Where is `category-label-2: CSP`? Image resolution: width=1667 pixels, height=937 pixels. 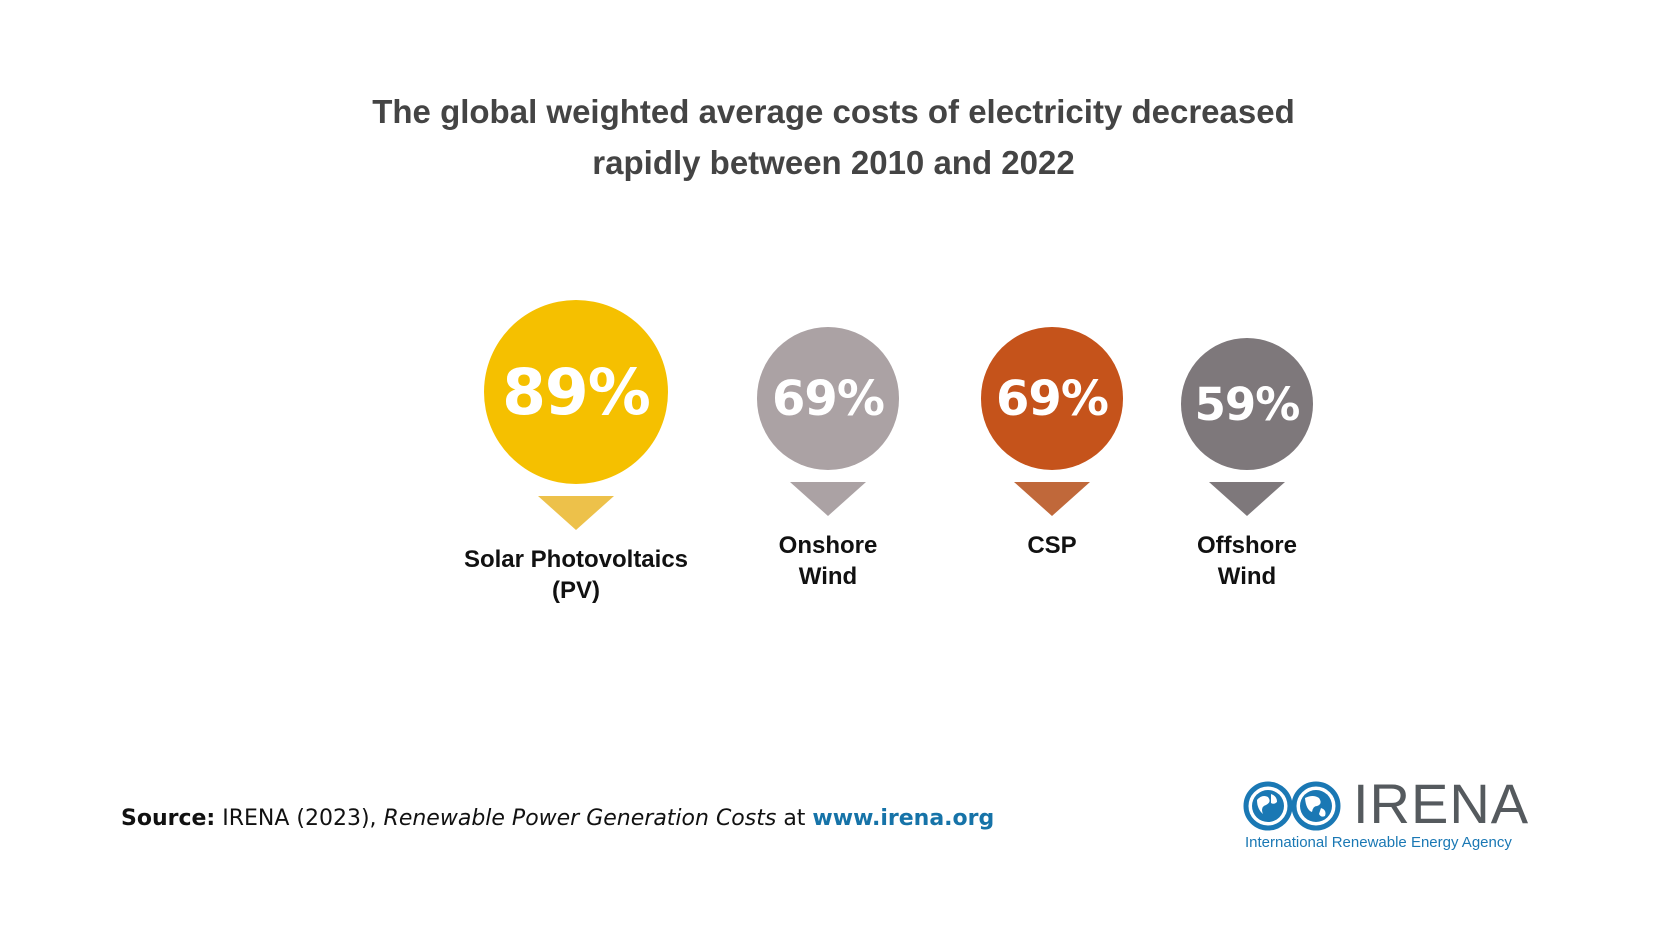
category-label-2: CSP is located at coordinates (1052, 545).